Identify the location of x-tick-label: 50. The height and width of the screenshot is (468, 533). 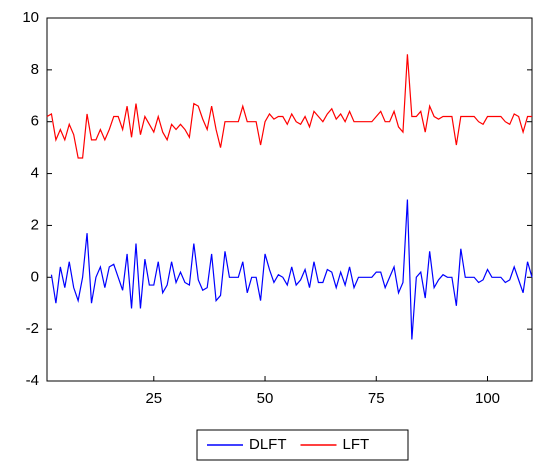
(265, 398).